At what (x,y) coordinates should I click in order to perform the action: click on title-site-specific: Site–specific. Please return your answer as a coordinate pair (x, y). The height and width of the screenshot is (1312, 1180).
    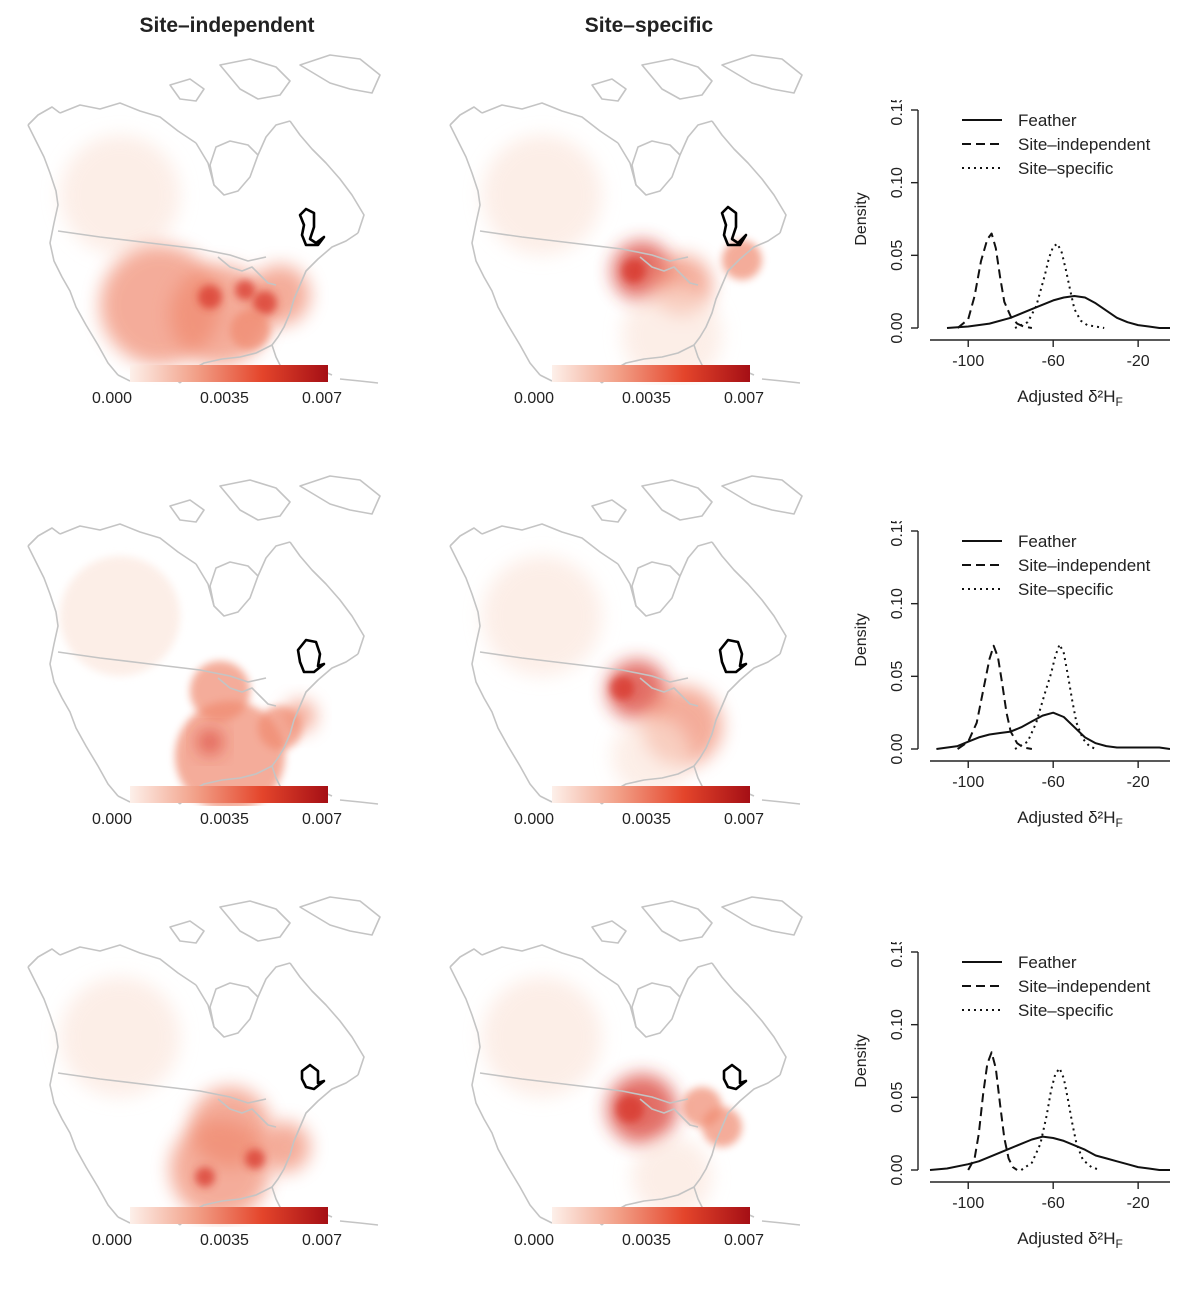
    Looking at the image, I should click on (649, 25).